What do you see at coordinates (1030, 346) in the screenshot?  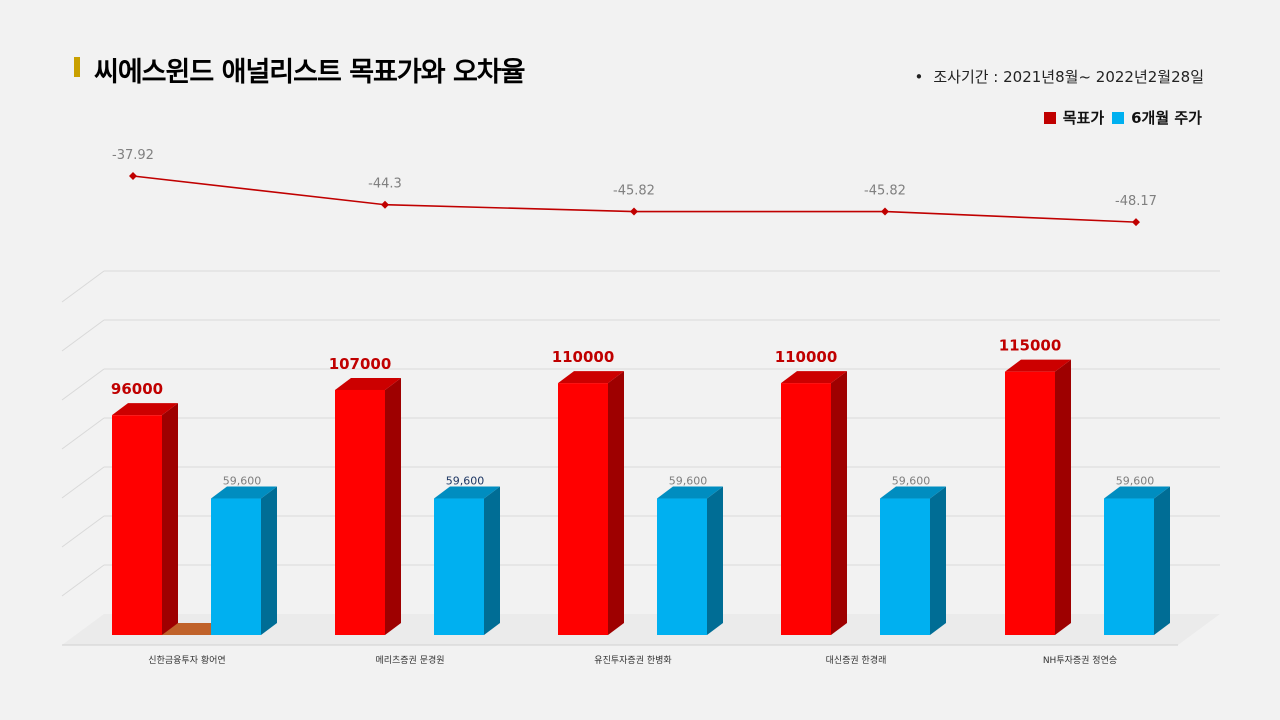 I see `target-data-label: 115000` at bounding box center [1030, 346].